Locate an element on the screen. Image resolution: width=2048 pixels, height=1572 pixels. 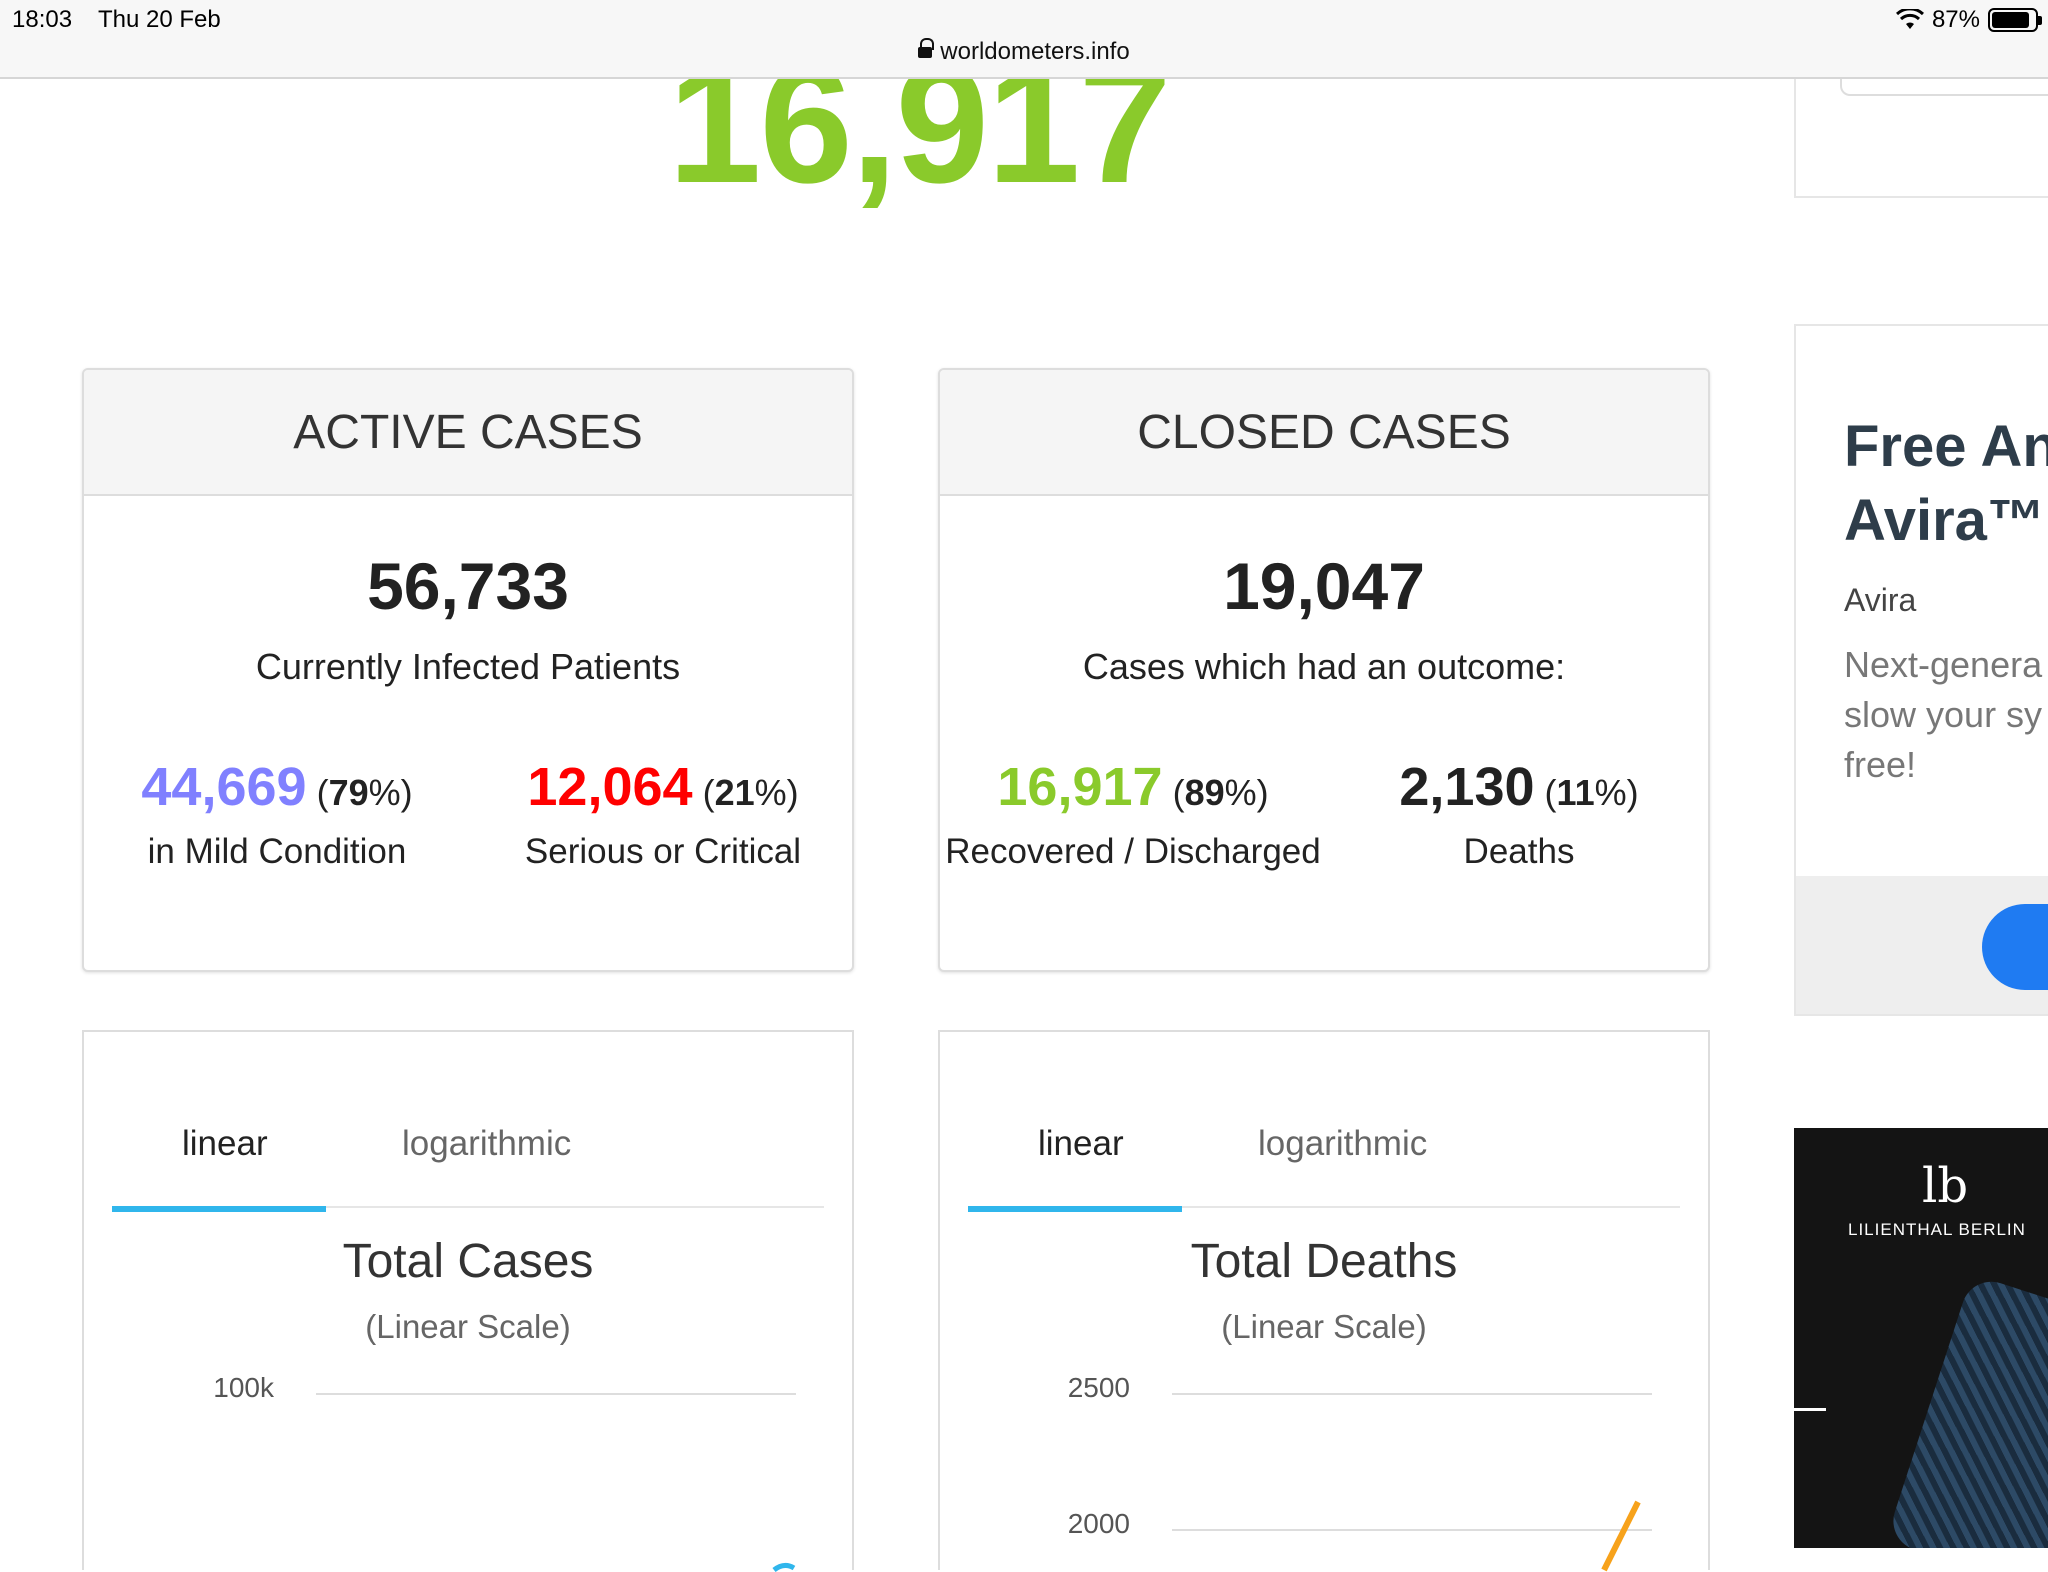
battery-icon is located at coordinates (2015, 20).